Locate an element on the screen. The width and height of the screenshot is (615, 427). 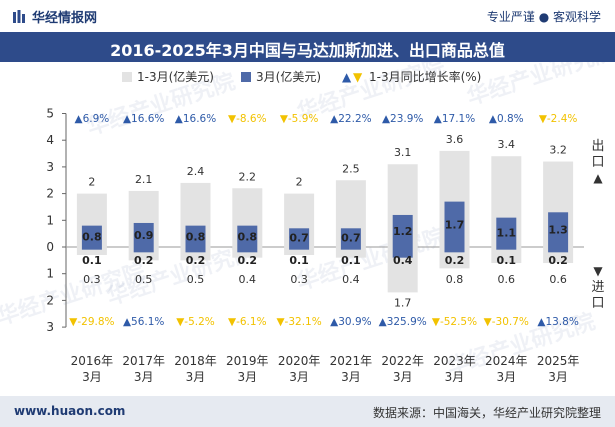
label-export-cumulative: 2.4 is located at coordinates (196, 171).